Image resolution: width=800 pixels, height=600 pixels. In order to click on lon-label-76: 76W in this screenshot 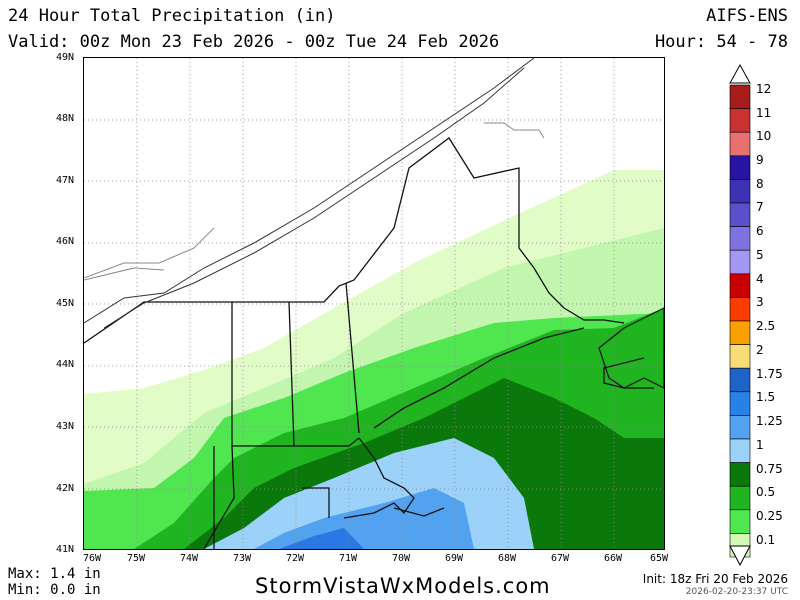, I will do `click(92, 558)`.